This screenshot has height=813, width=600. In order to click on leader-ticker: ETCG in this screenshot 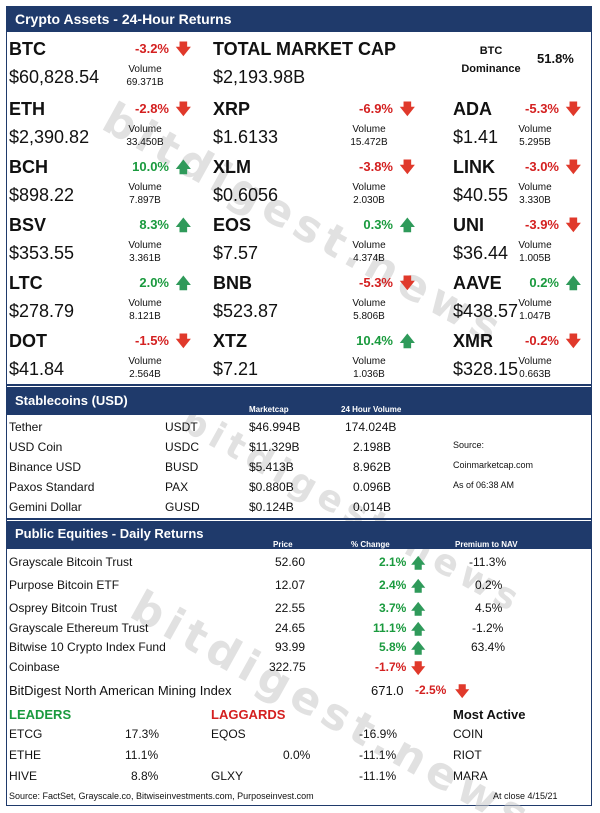, I will do `click(26, 734)`.